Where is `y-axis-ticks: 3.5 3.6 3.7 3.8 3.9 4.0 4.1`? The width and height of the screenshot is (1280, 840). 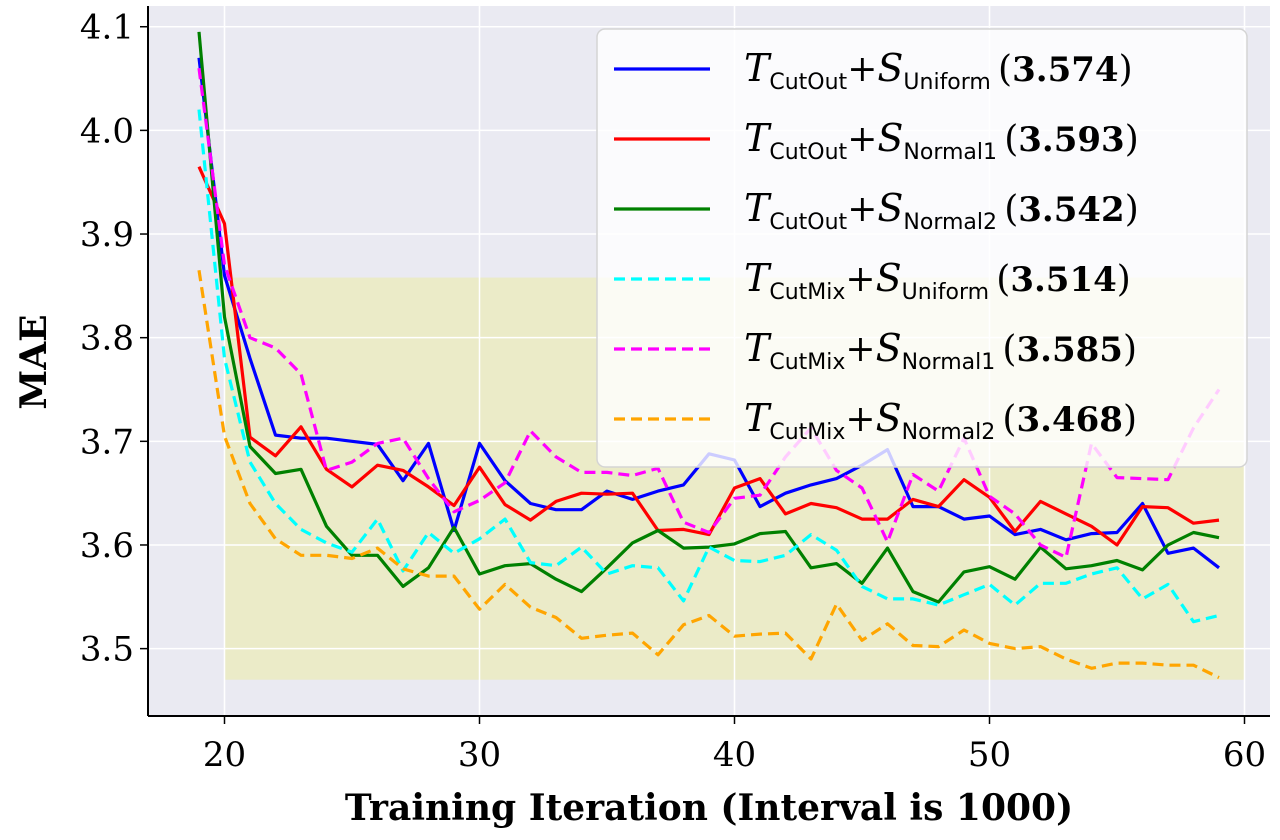 y-axis-ticks: 3.5 3.6 3.7 3.8 3.9 4.0 4.1 is located at coordinates (114, 339).